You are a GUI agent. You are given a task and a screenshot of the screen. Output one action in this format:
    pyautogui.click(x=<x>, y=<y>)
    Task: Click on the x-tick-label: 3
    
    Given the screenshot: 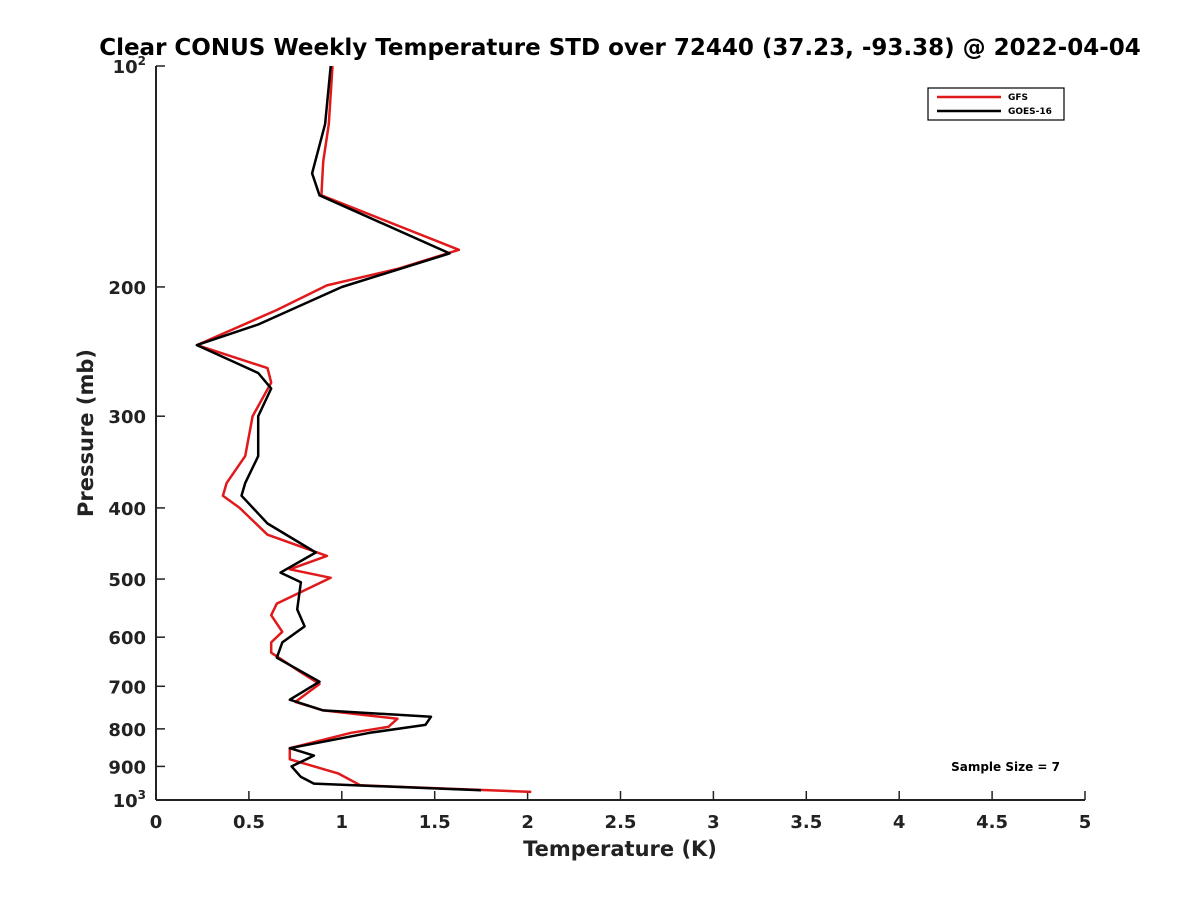 What is the action you would take?
    pyautogui.click(x=713, y=822)
    